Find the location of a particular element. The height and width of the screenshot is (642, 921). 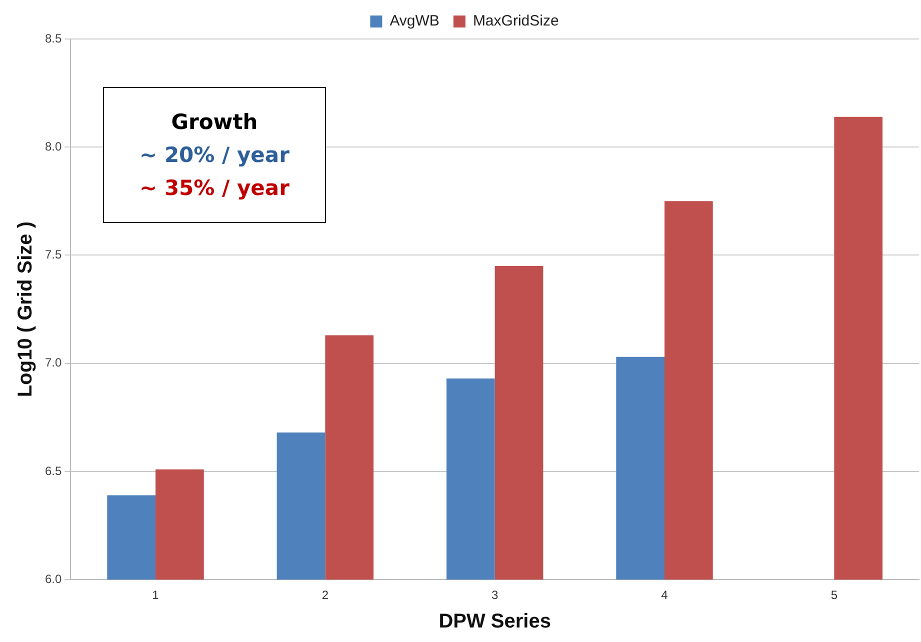

legend-label: AvgWB is located at coordinates (415, 21).